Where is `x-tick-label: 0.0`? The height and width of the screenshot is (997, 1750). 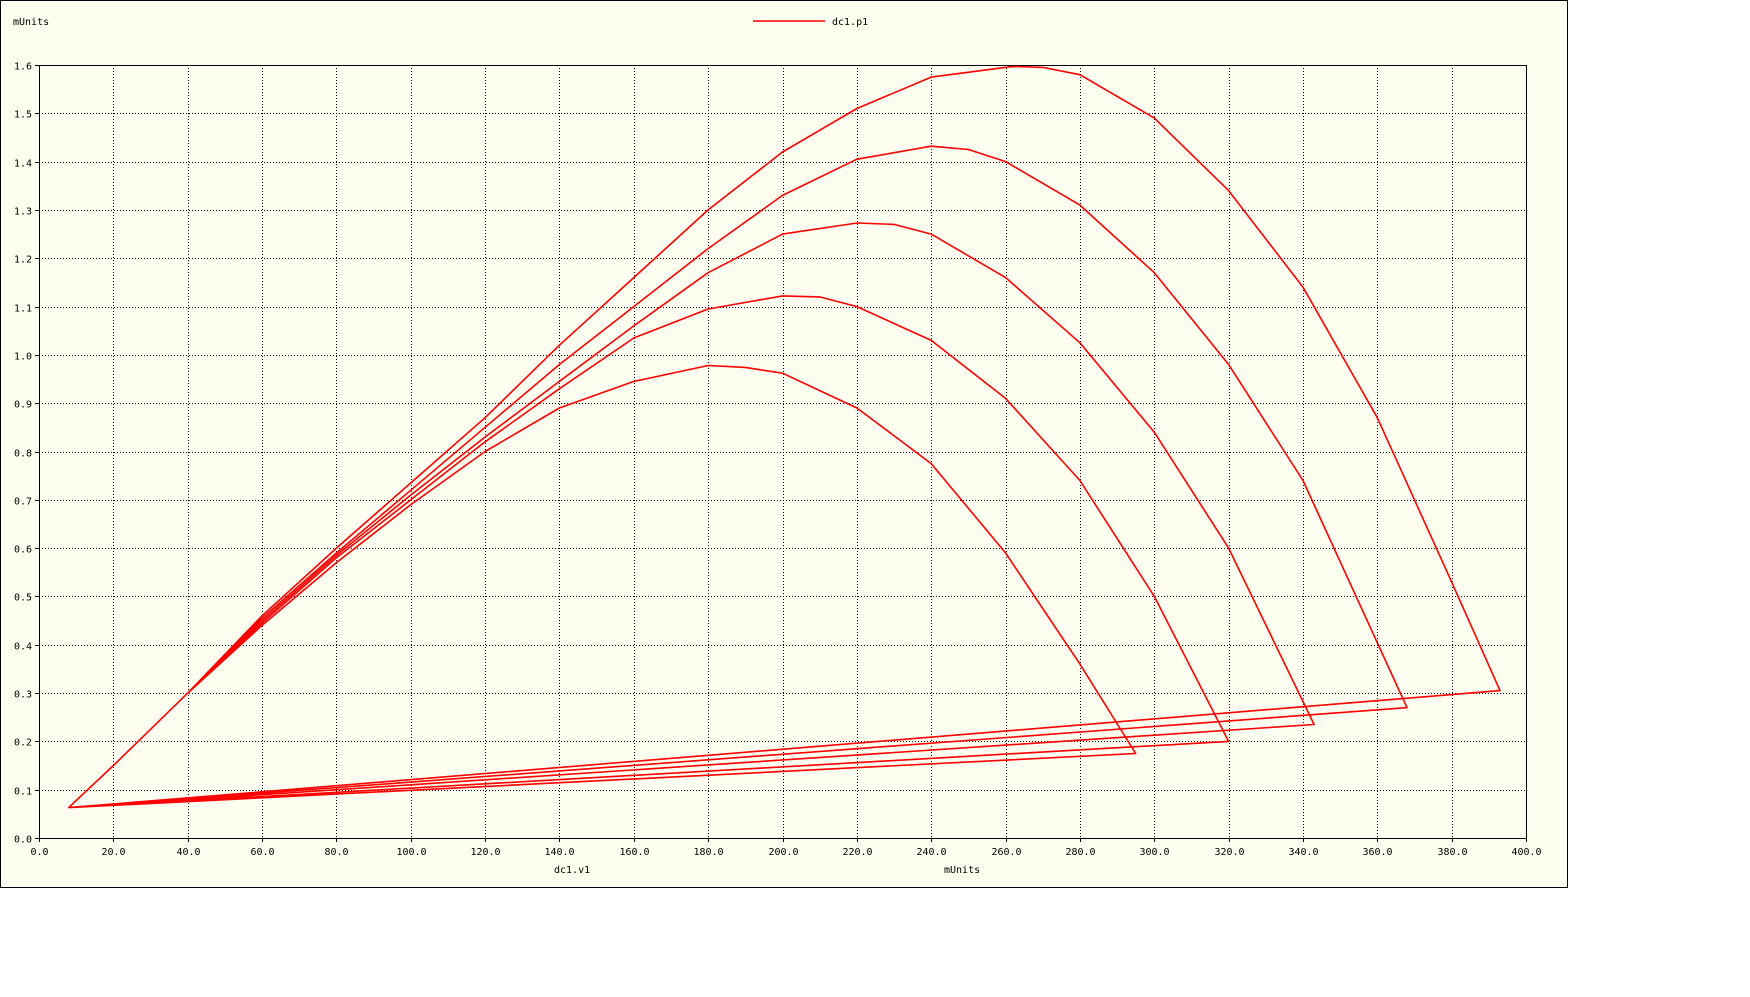
x-tick-label: 0.0 is located at coordinates (39, 852).